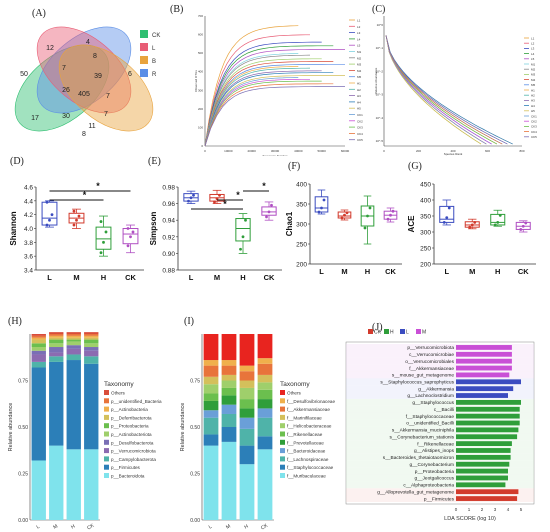 This screenshot has height=532, width=550. I want to click on y-tick-label: 0.96, so click(168, 204).